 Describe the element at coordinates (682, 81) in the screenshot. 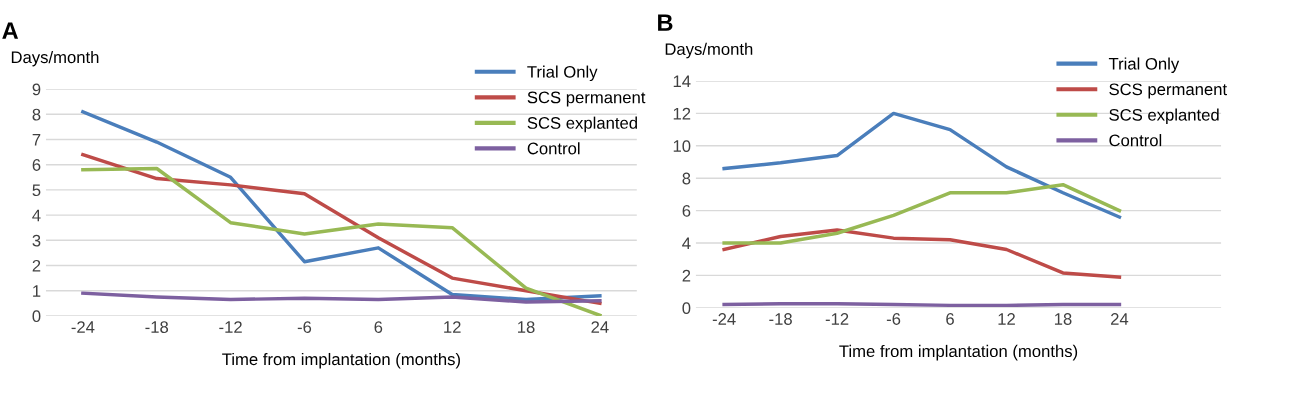

I see `y-tick-label: 14` at that location.